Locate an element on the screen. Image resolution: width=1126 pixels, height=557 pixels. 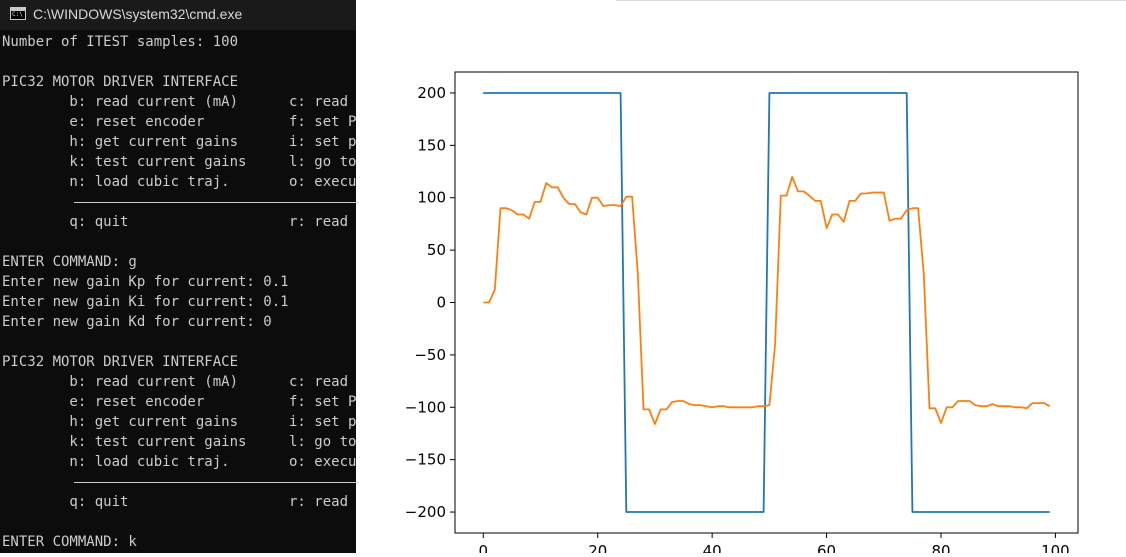
y-tick-label: −150 is located at coordinates (425, 460).